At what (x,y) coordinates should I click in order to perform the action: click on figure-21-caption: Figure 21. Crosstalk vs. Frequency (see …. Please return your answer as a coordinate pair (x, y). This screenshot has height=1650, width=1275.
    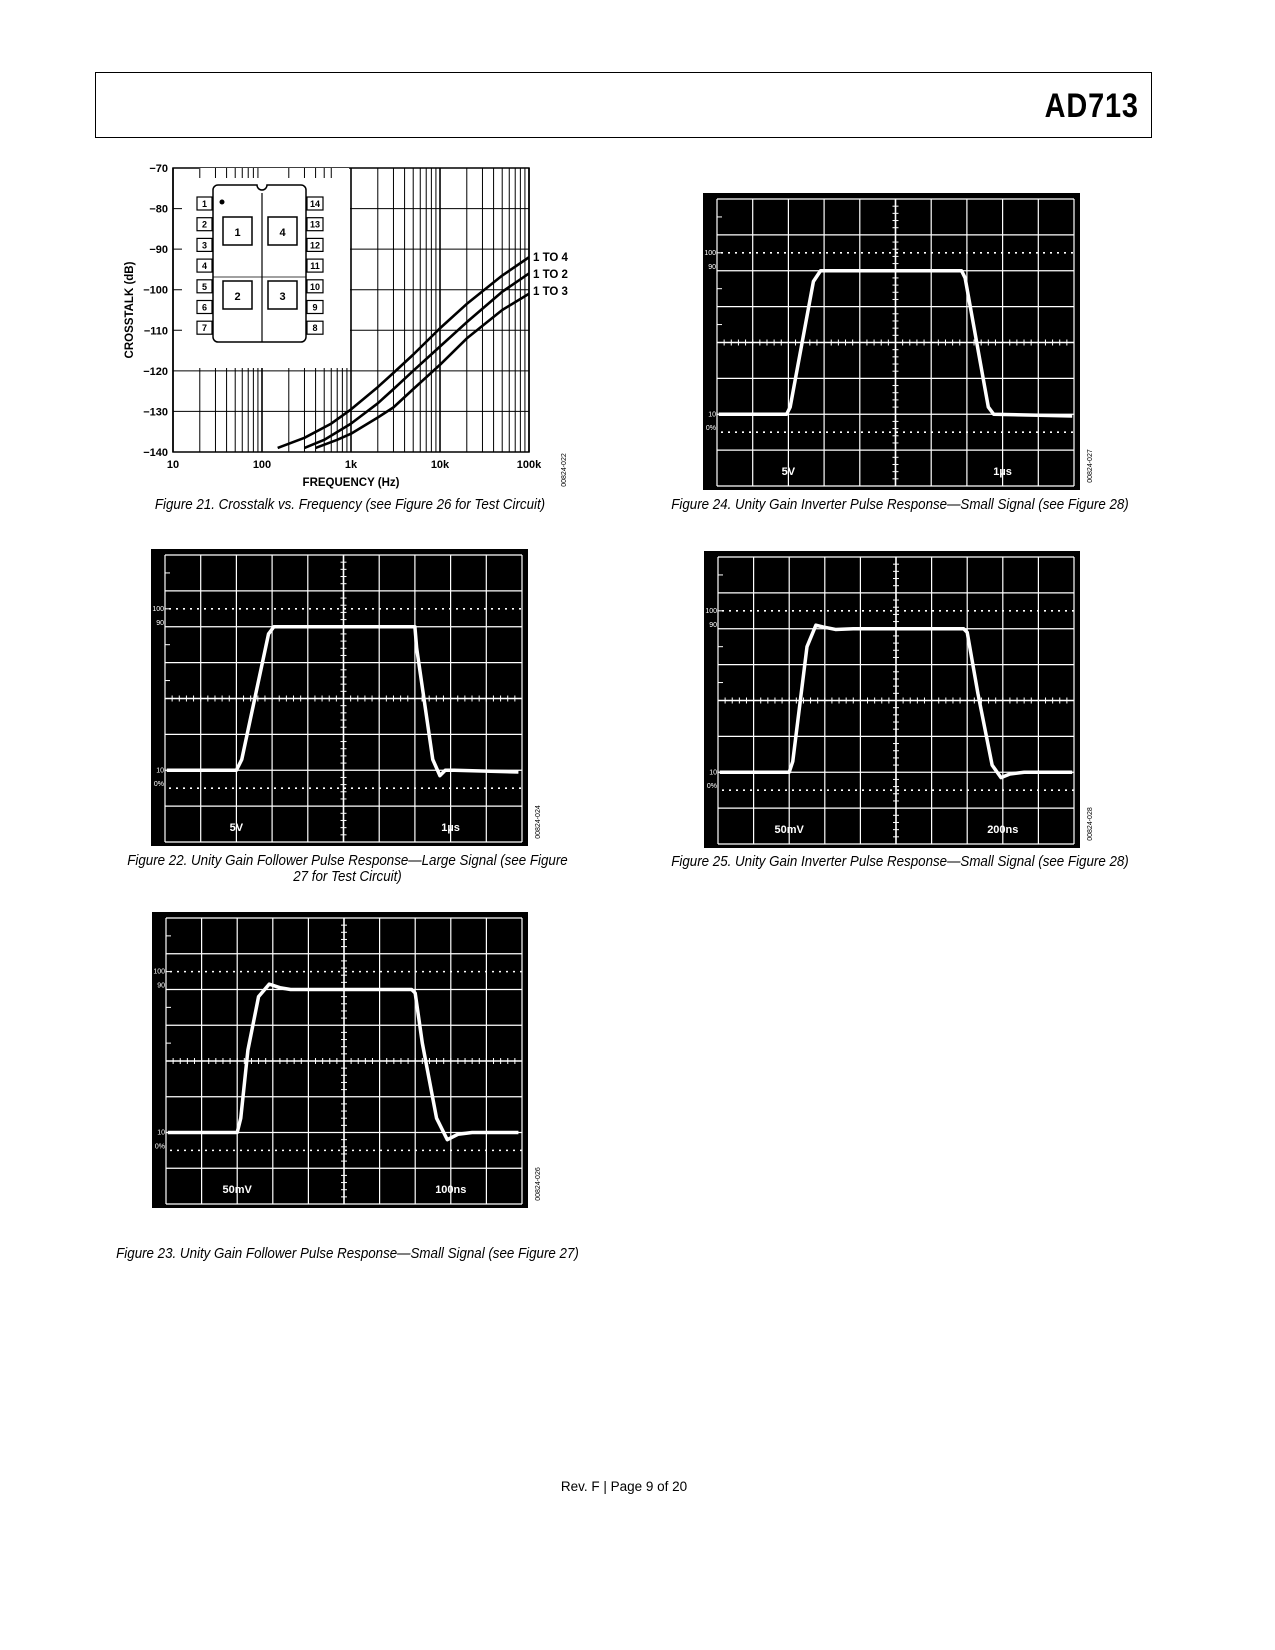
    Looking at the image, I should click on (350, 505).